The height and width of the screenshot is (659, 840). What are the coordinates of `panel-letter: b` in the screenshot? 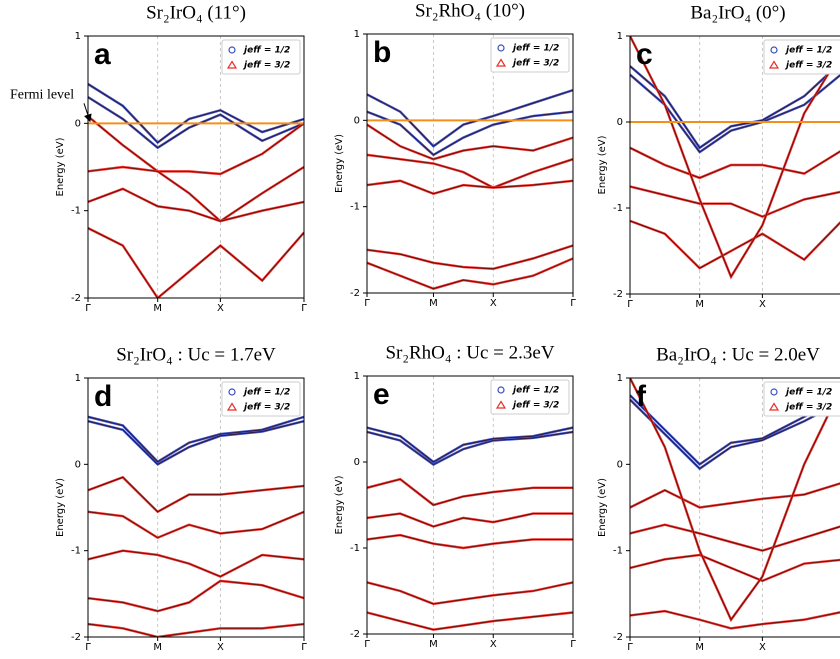 It's located at (382, 52).